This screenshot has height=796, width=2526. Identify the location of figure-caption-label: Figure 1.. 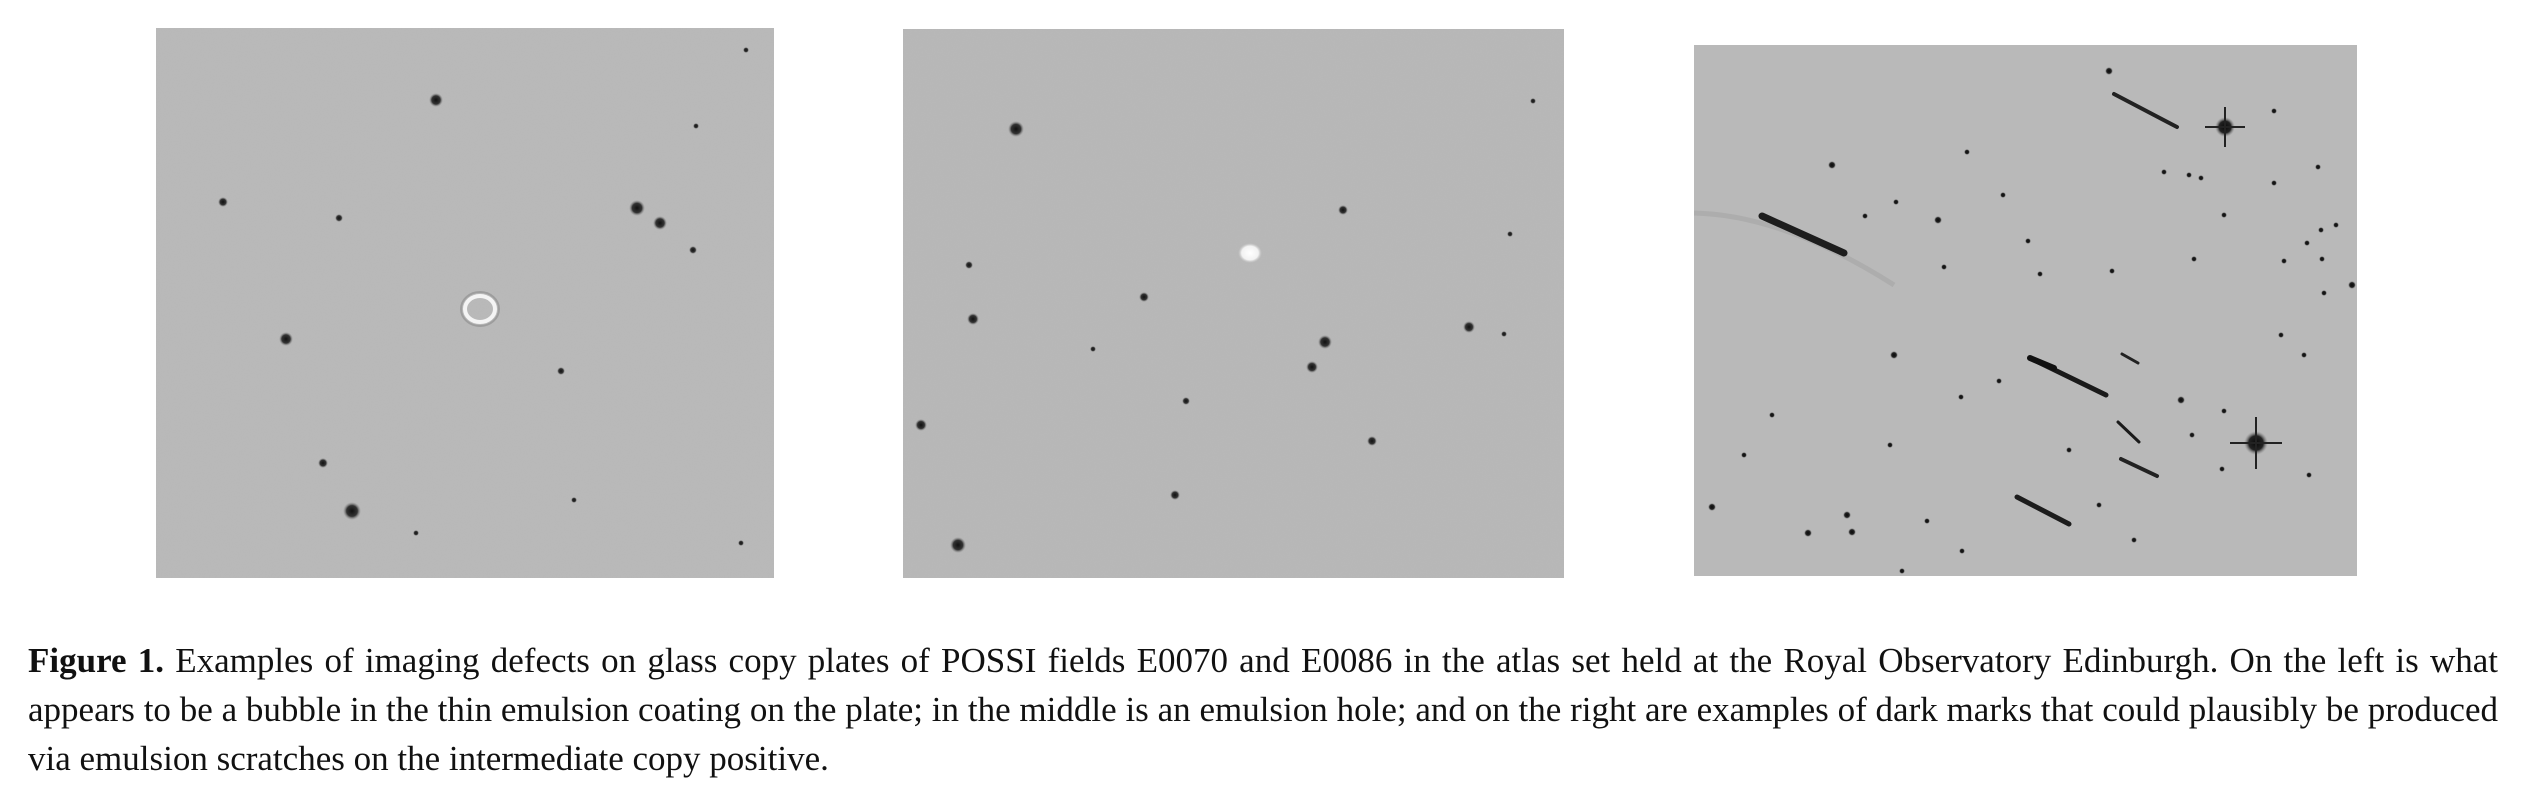
(96, 660).